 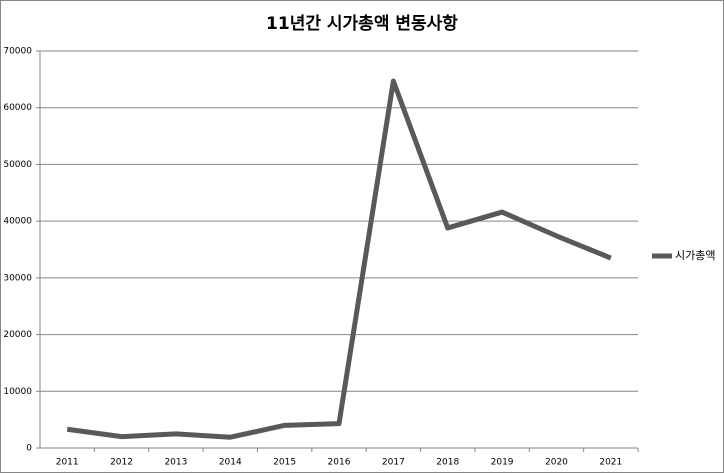 I want to click on x-tick-label: 2021, so click(x=610, y=463).